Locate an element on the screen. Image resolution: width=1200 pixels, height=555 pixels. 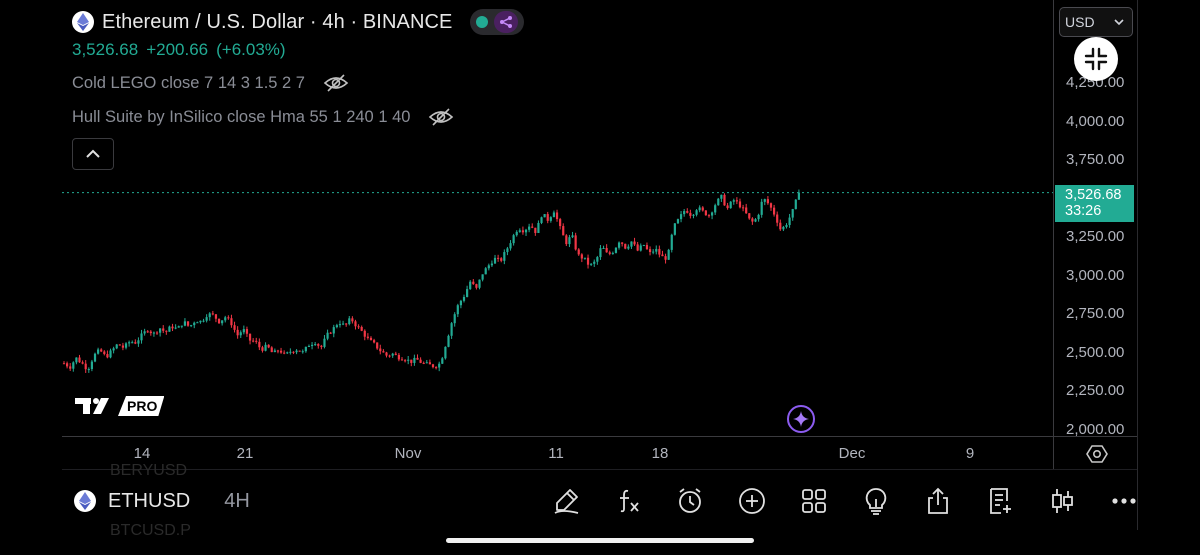
add-icon is located at coordinates (752, 501).